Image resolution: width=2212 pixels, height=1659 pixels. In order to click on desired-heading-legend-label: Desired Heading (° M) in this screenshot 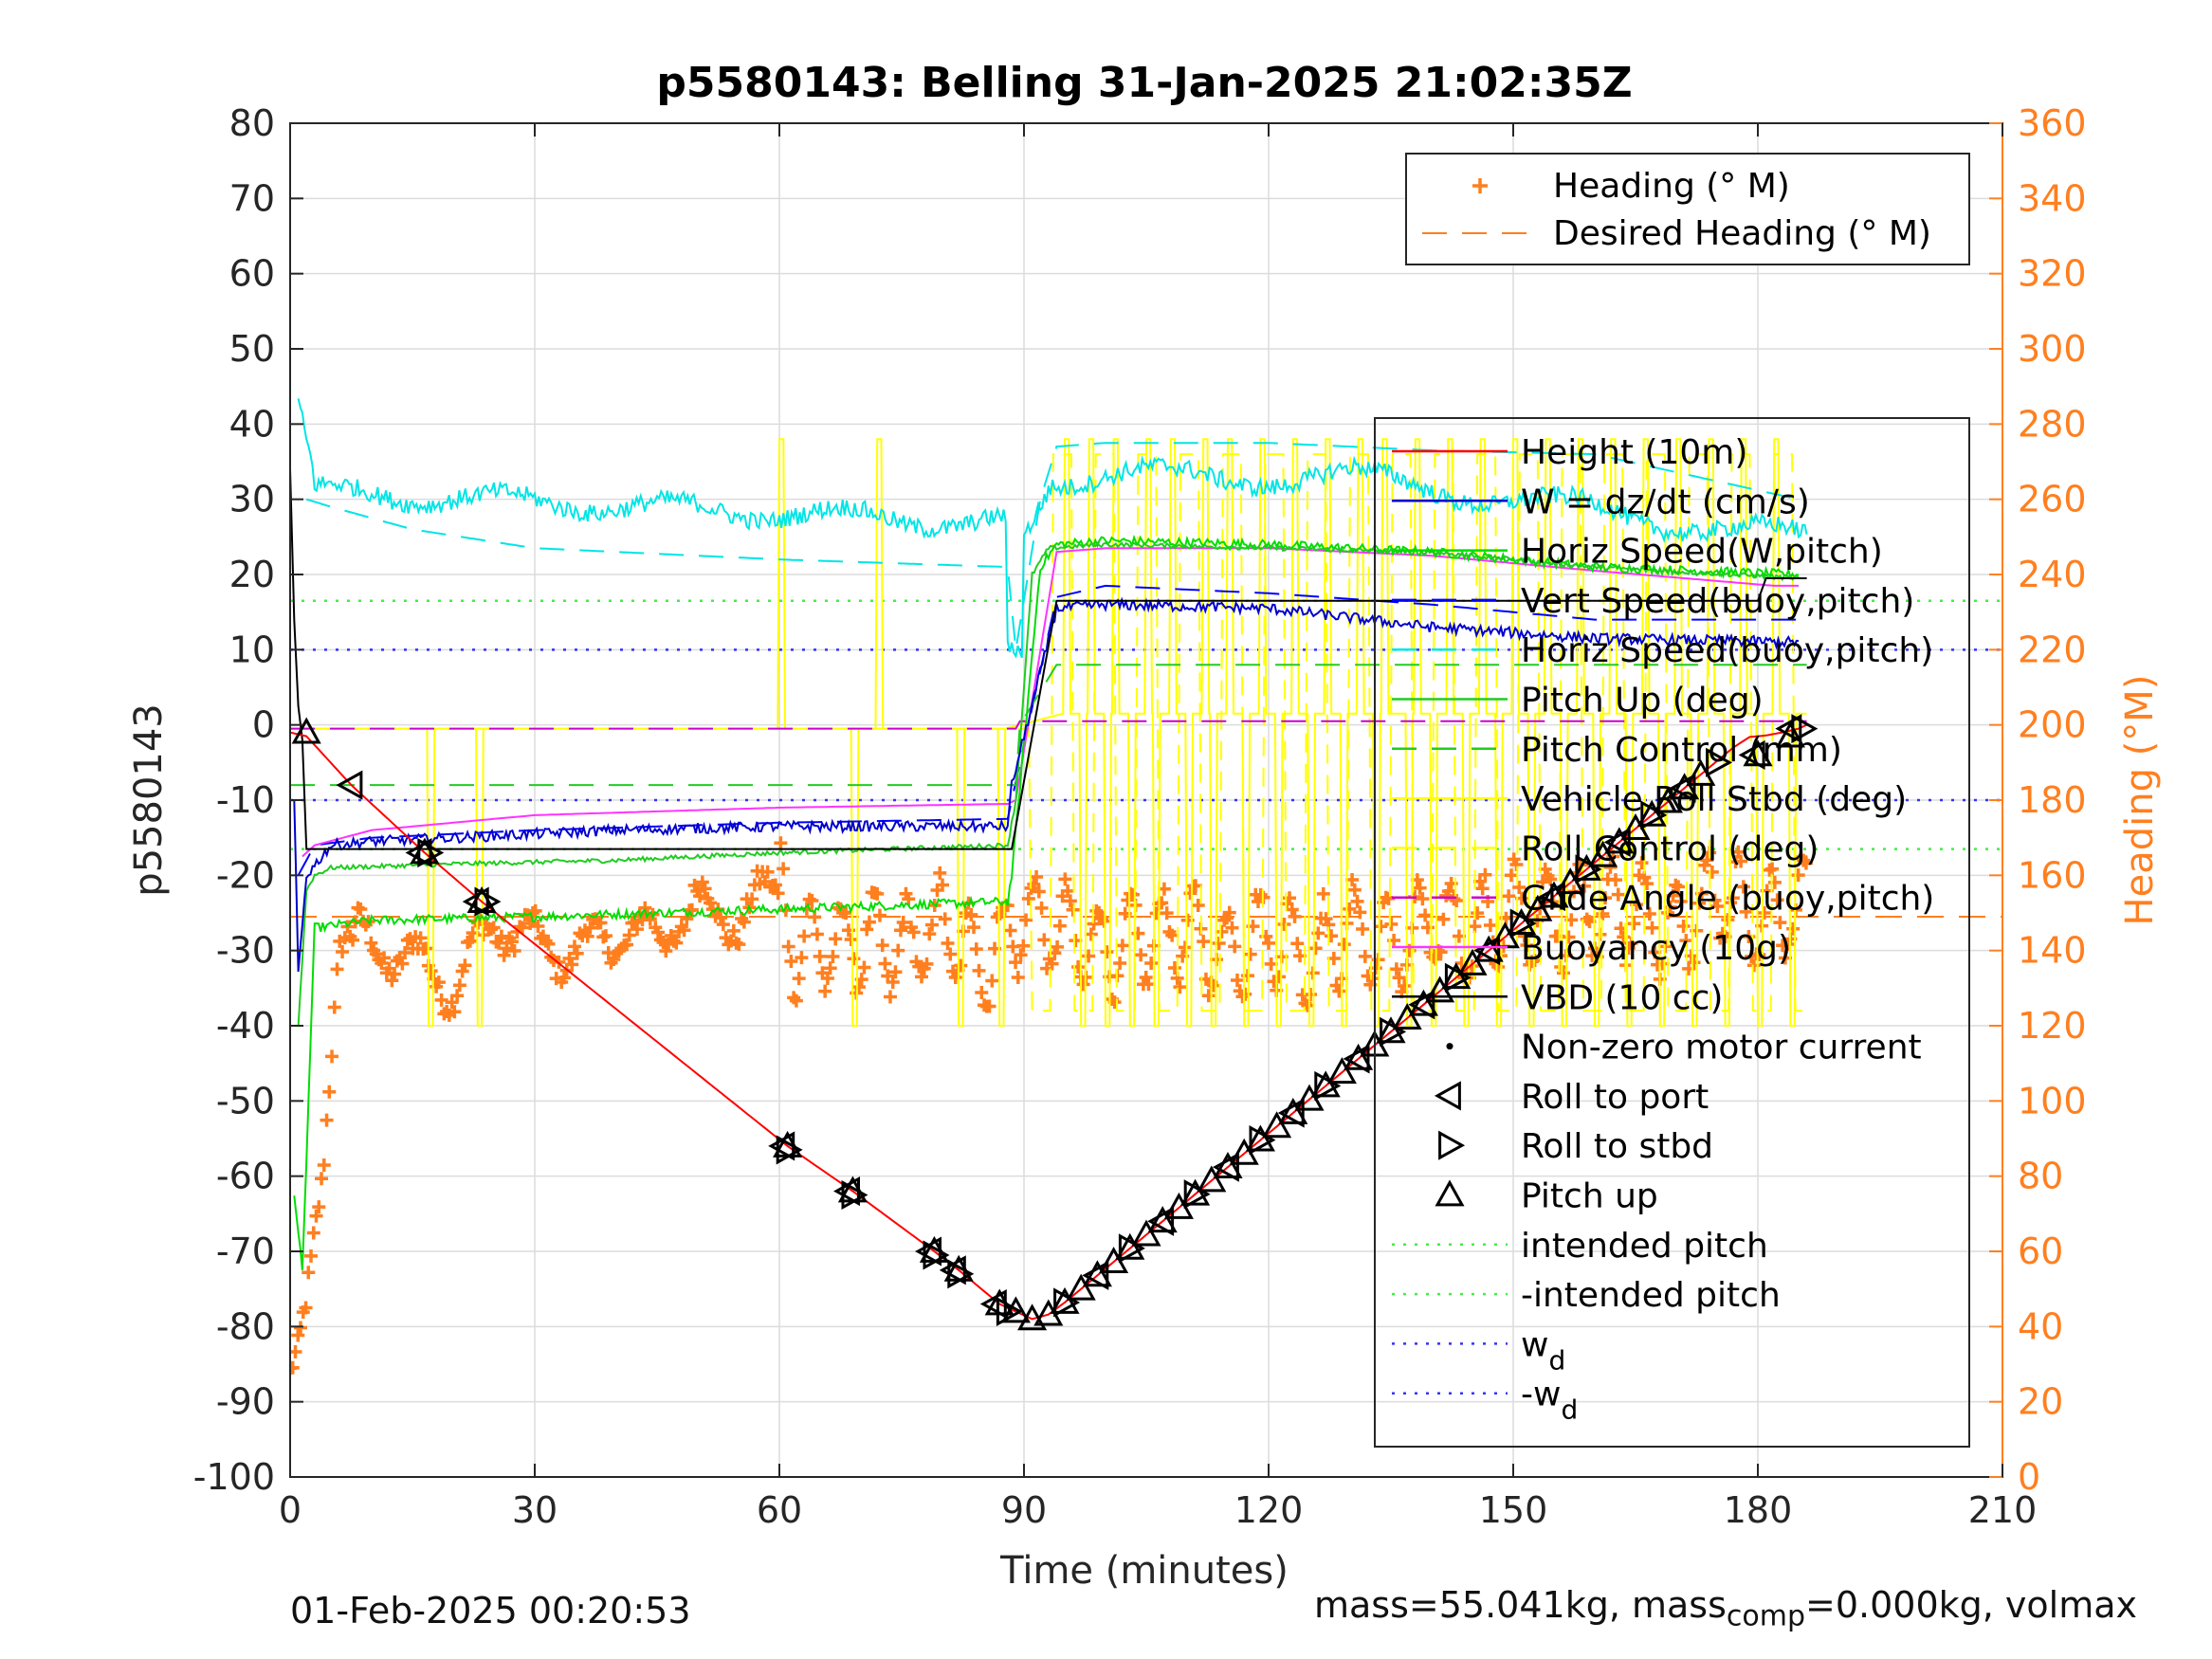, I will do `click(1742, 233)`.